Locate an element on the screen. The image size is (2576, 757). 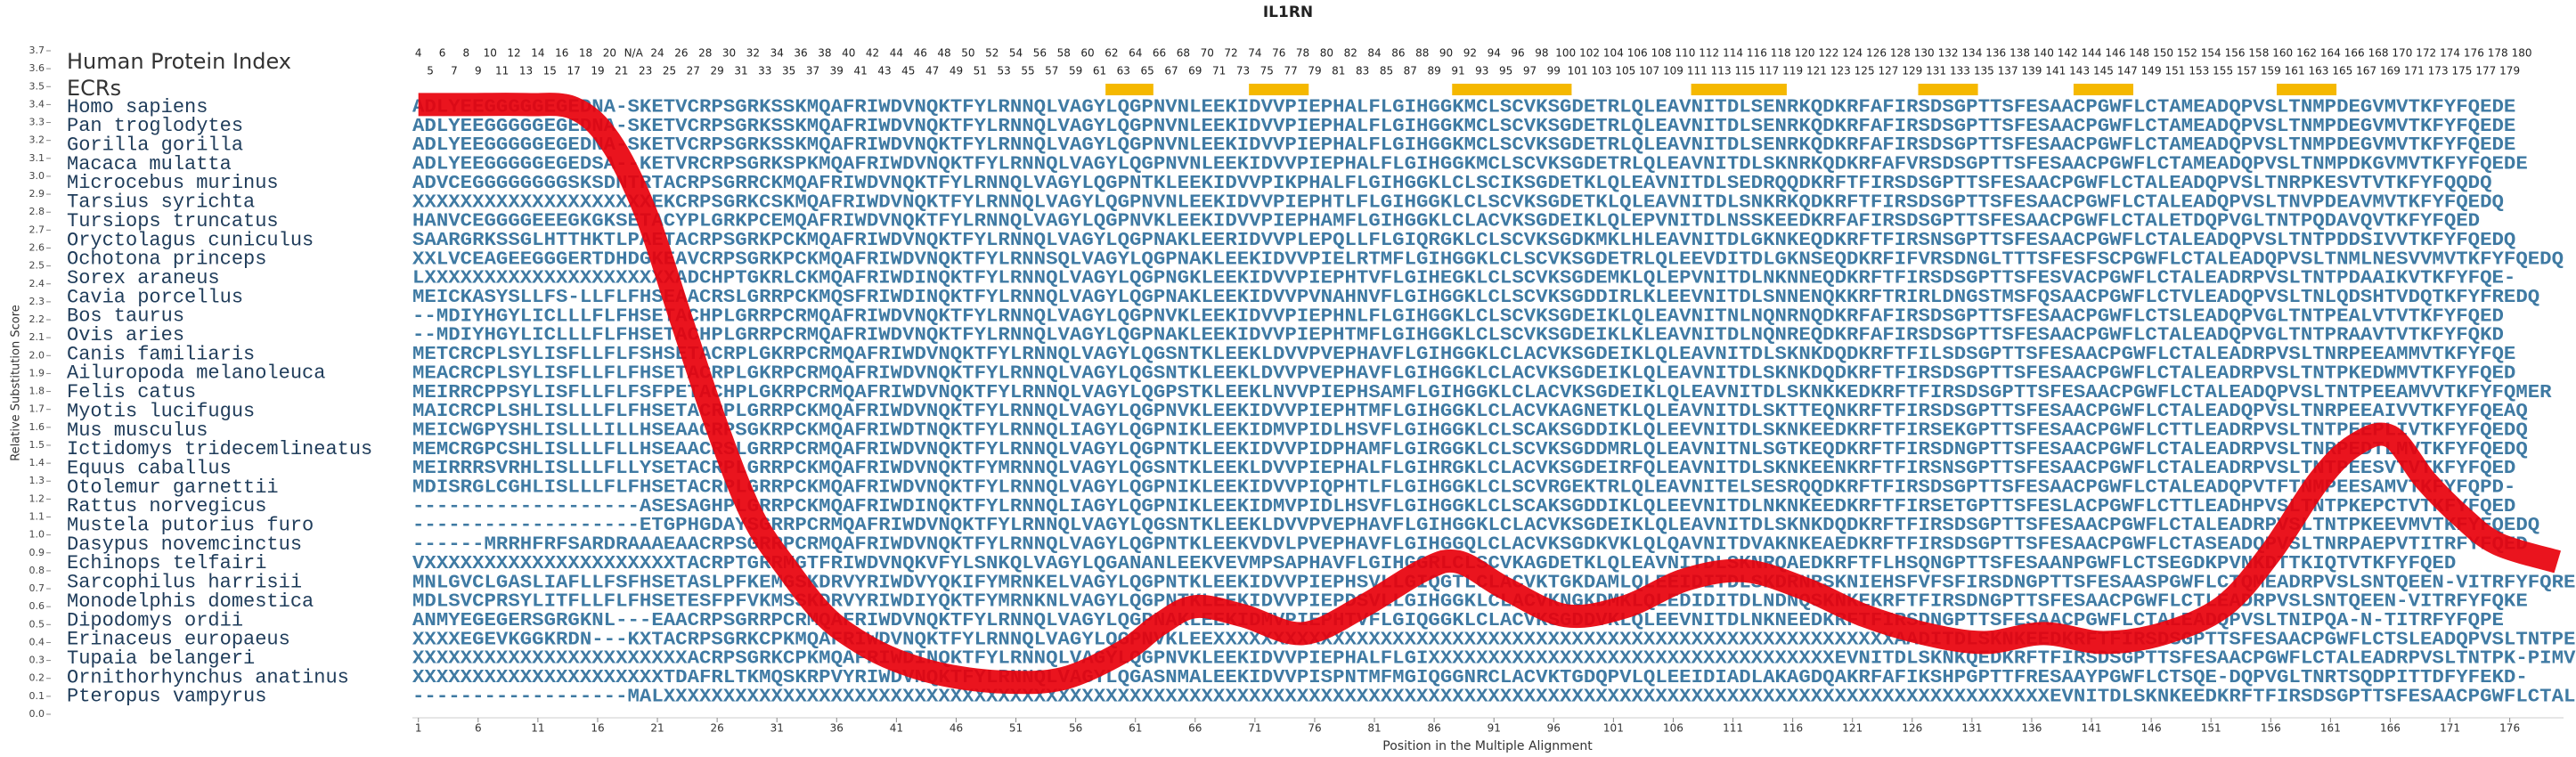
protein-index: 123 is located at coordinates (1841, 71).